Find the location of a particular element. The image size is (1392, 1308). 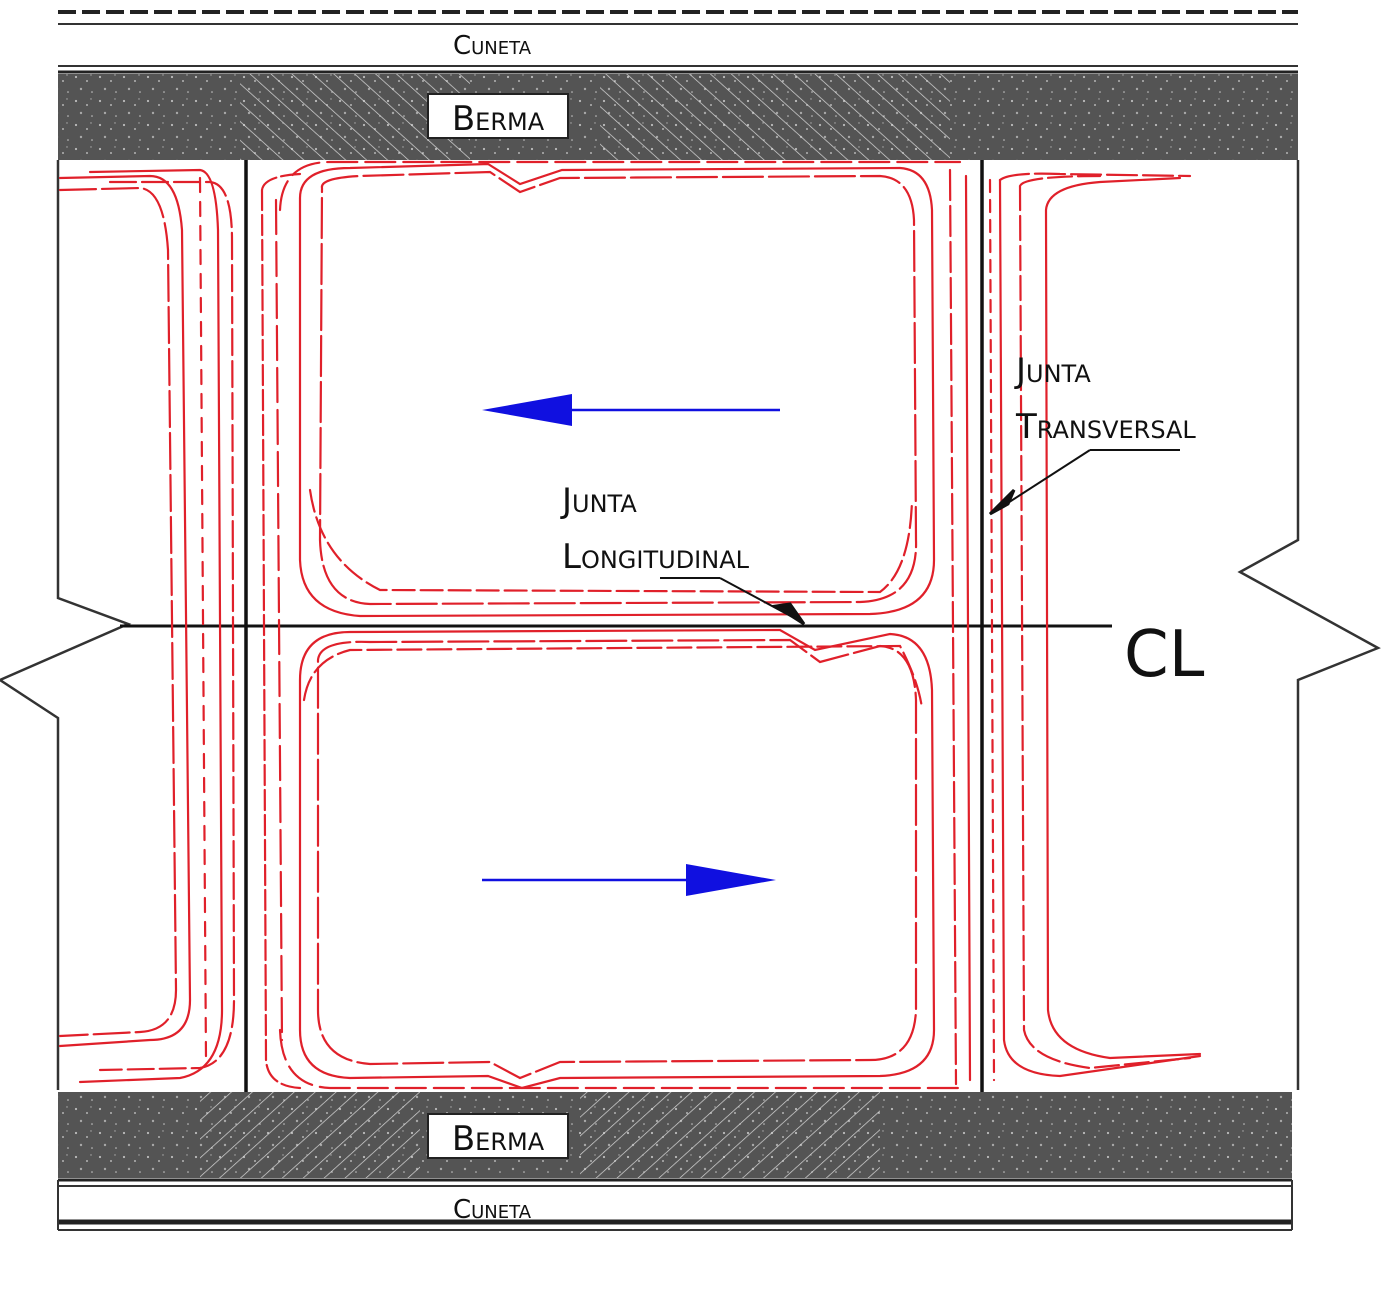

junta-longitudinal-label-1: Junta is located at coordinates (598, 501).